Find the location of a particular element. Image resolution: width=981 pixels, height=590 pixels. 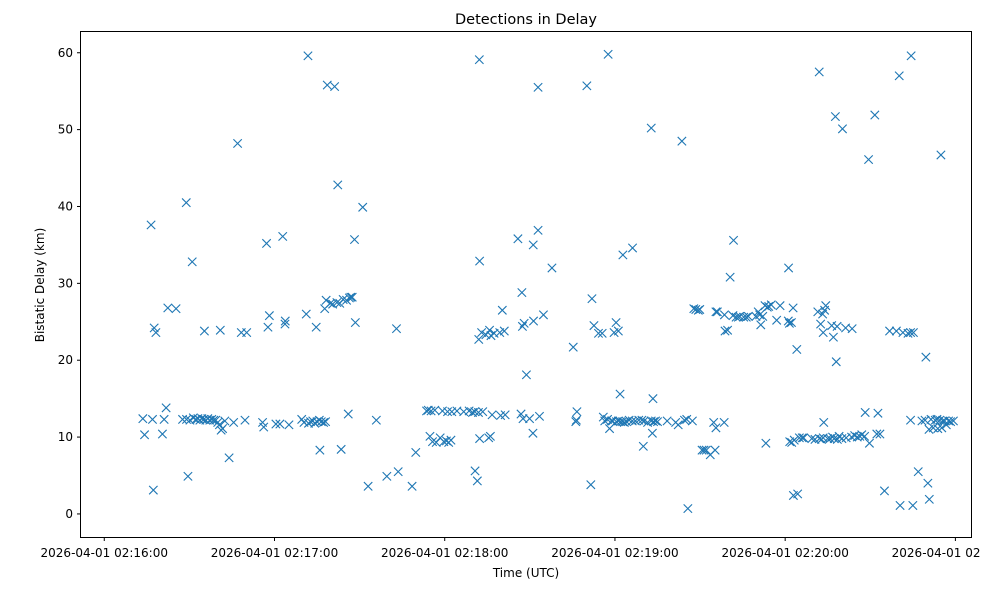

x-tick-label: 2026-04-01 02:19:00 is located at coordinates (614, 553).